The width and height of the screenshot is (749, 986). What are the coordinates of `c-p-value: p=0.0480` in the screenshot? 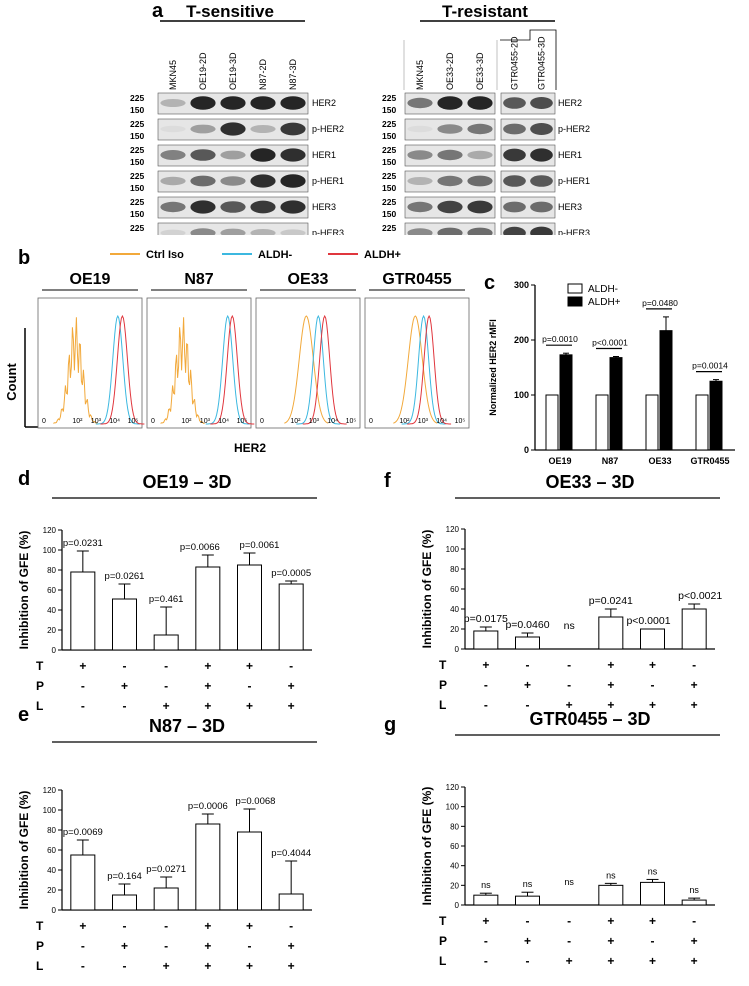 It's located at (660, 303).